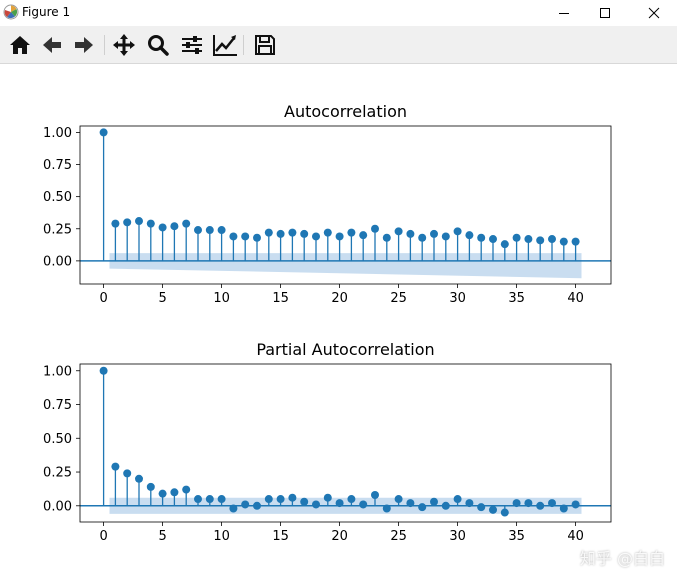 This screenshot has height=579, width=677. I want to click on forward-button, so click(84, 45).